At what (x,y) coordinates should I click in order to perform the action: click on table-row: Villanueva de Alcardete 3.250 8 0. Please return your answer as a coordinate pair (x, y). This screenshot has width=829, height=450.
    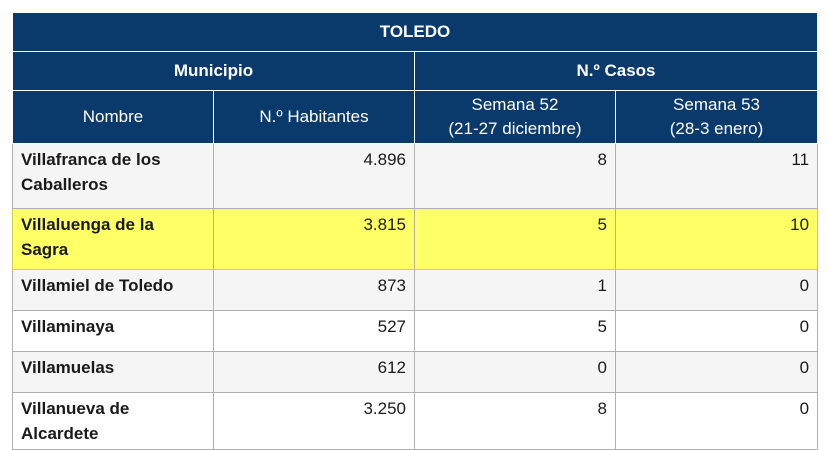
    Looking at the image, I should click on (415, 421).